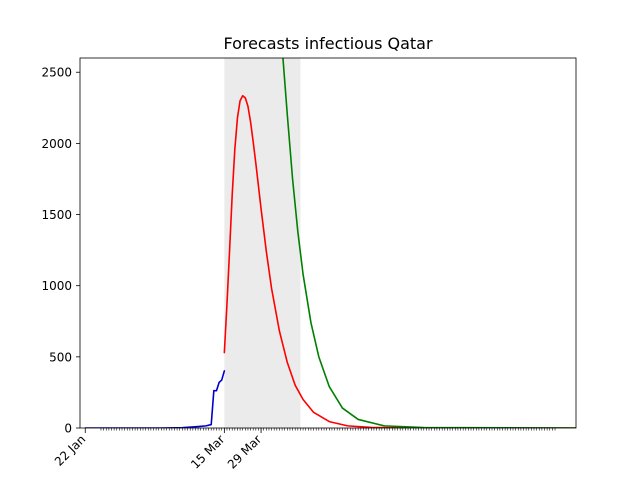  Describe the element at coordinates (328, 43) in the screenshot. I see `chart-title: Forecasts infectious Qatar` at that location.